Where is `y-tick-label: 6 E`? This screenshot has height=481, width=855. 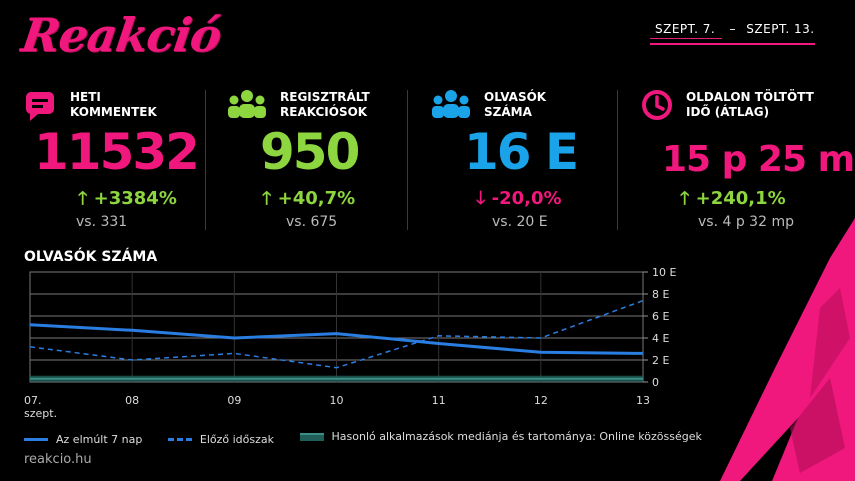
y-tick-label: 6 E is located at coordinates (660, 316).